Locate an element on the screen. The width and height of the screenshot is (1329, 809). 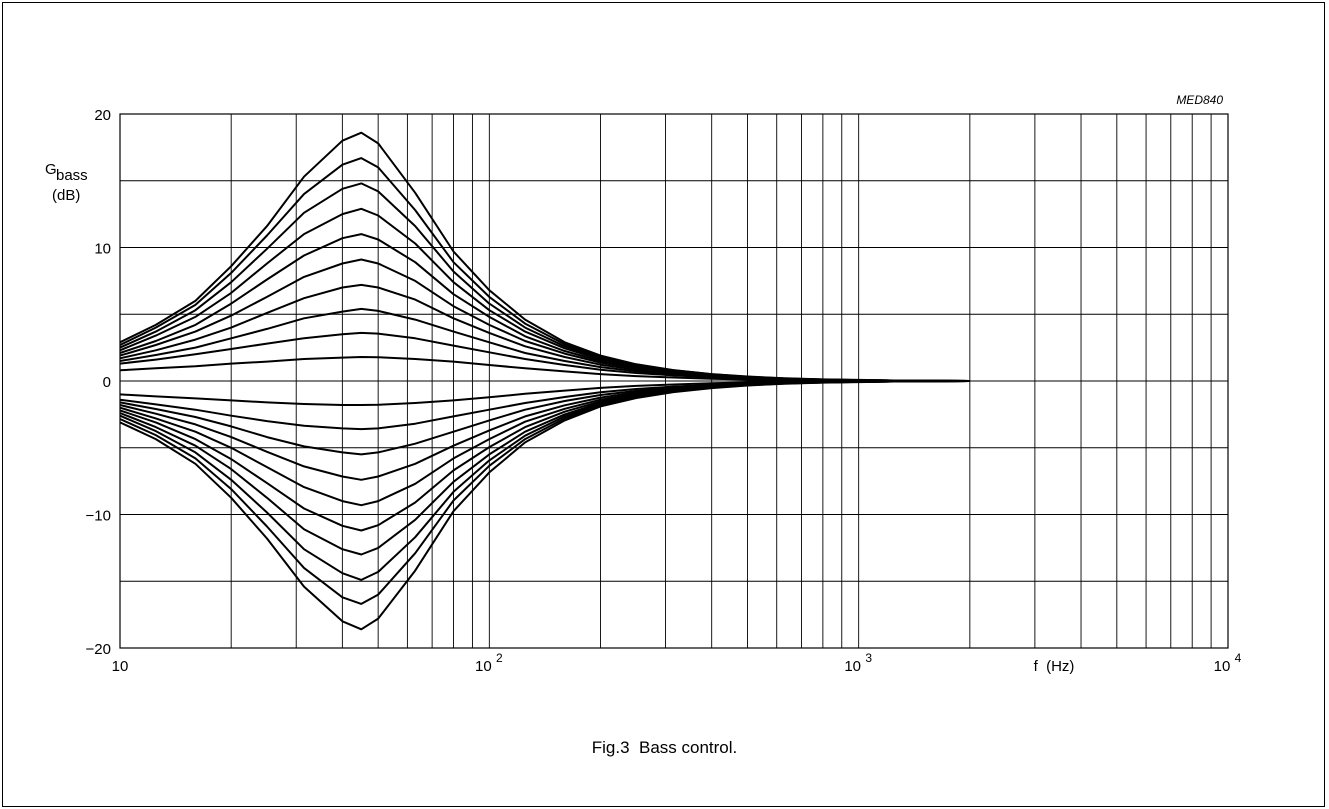
y-tick-label: −10 is located at coordinates (98, 516).